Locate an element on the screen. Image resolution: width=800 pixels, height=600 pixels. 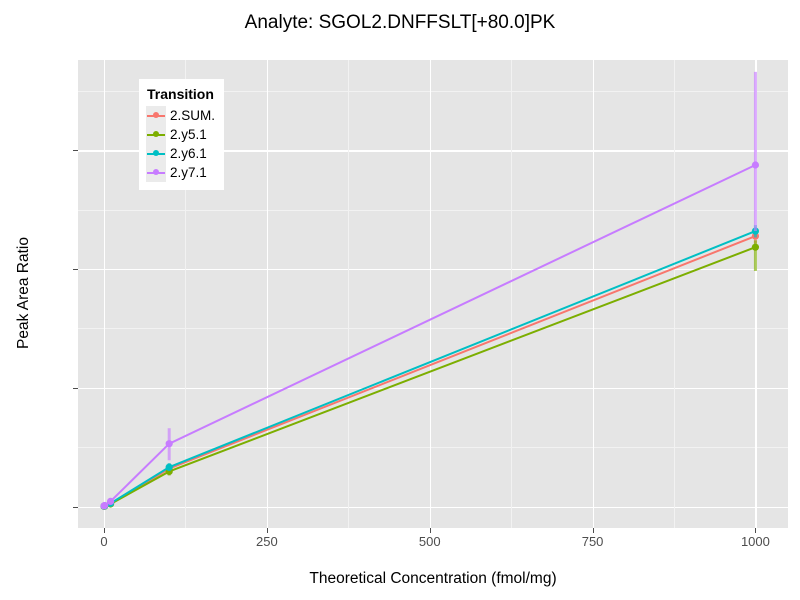
x-tick-label: 500 is located at coordinates (429, 541).